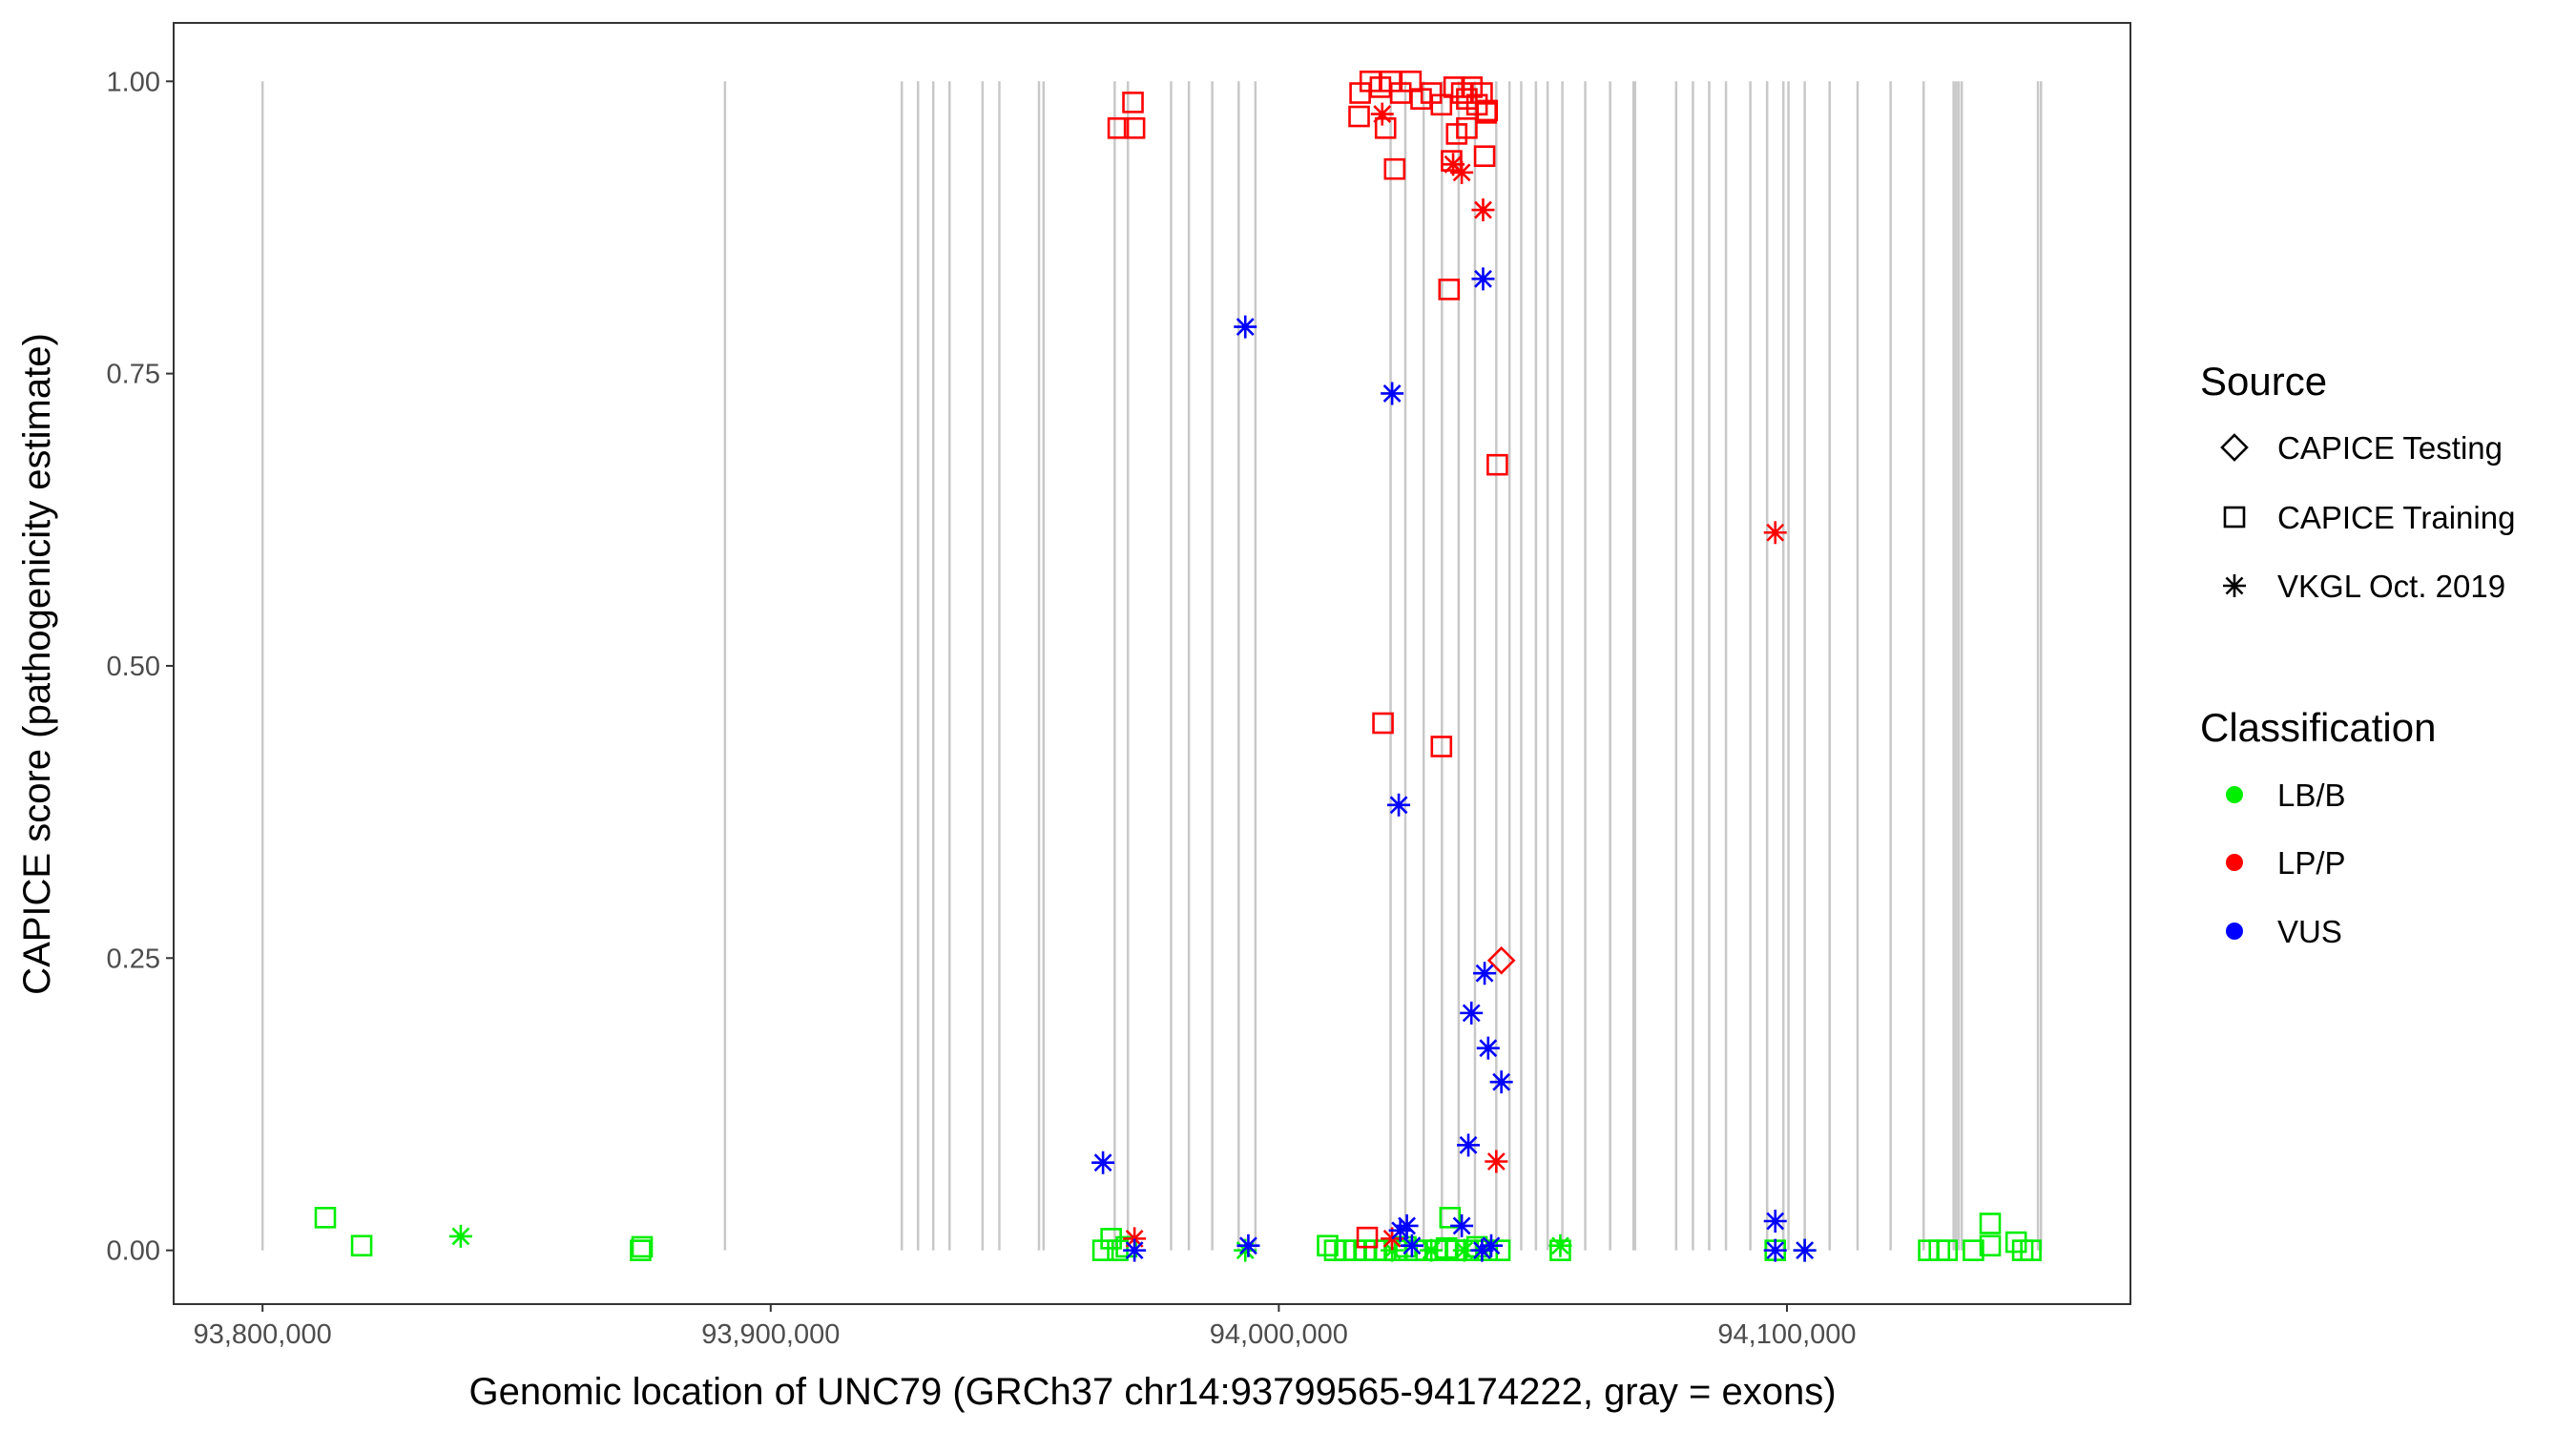  What do you see at coordinates (2396, 517) in the screenshot?
I see `legend-item-label: CAPICE Training` at bounding box center [2396, 517].